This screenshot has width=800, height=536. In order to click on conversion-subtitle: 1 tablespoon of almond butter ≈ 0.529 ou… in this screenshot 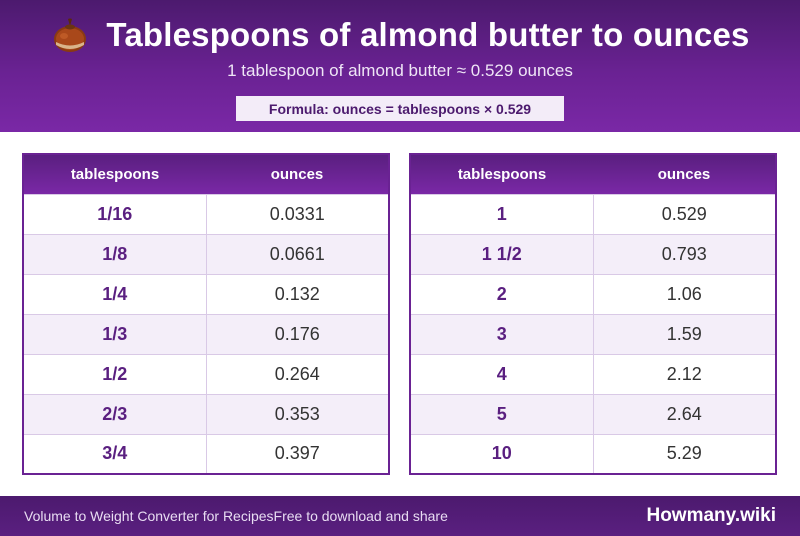, I will do `click(400, 70)`.